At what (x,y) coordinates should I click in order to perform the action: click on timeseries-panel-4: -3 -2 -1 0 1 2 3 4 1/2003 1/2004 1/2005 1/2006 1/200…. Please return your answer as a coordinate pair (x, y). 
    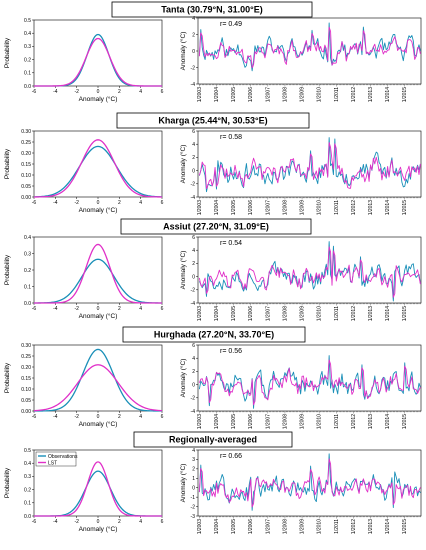
    Looking at the image, I should click on (300, 491).